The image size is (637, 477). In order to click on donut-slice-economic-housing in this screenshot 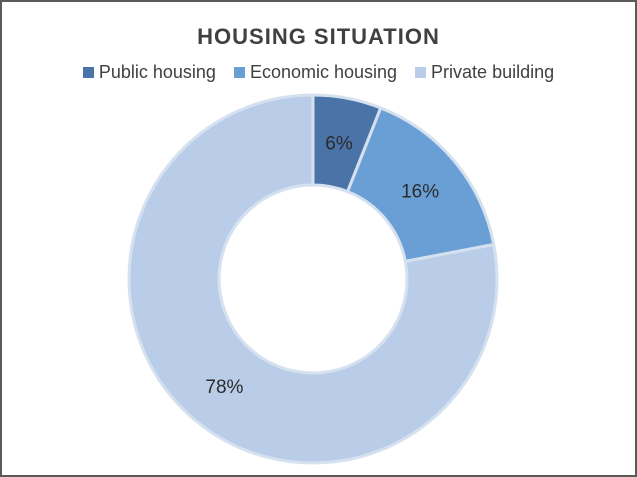, I will do `click(420, 184)`.